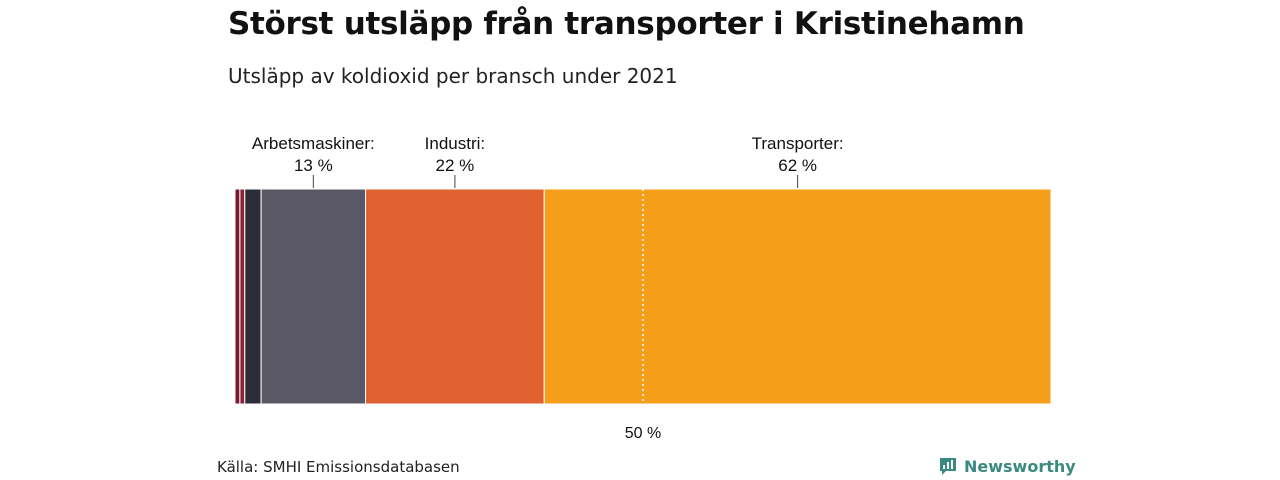 This screenshot has width=1280, height=480. I want to click on segment-name-label-3: Arbetsmaskiner:, so click(313, 143).